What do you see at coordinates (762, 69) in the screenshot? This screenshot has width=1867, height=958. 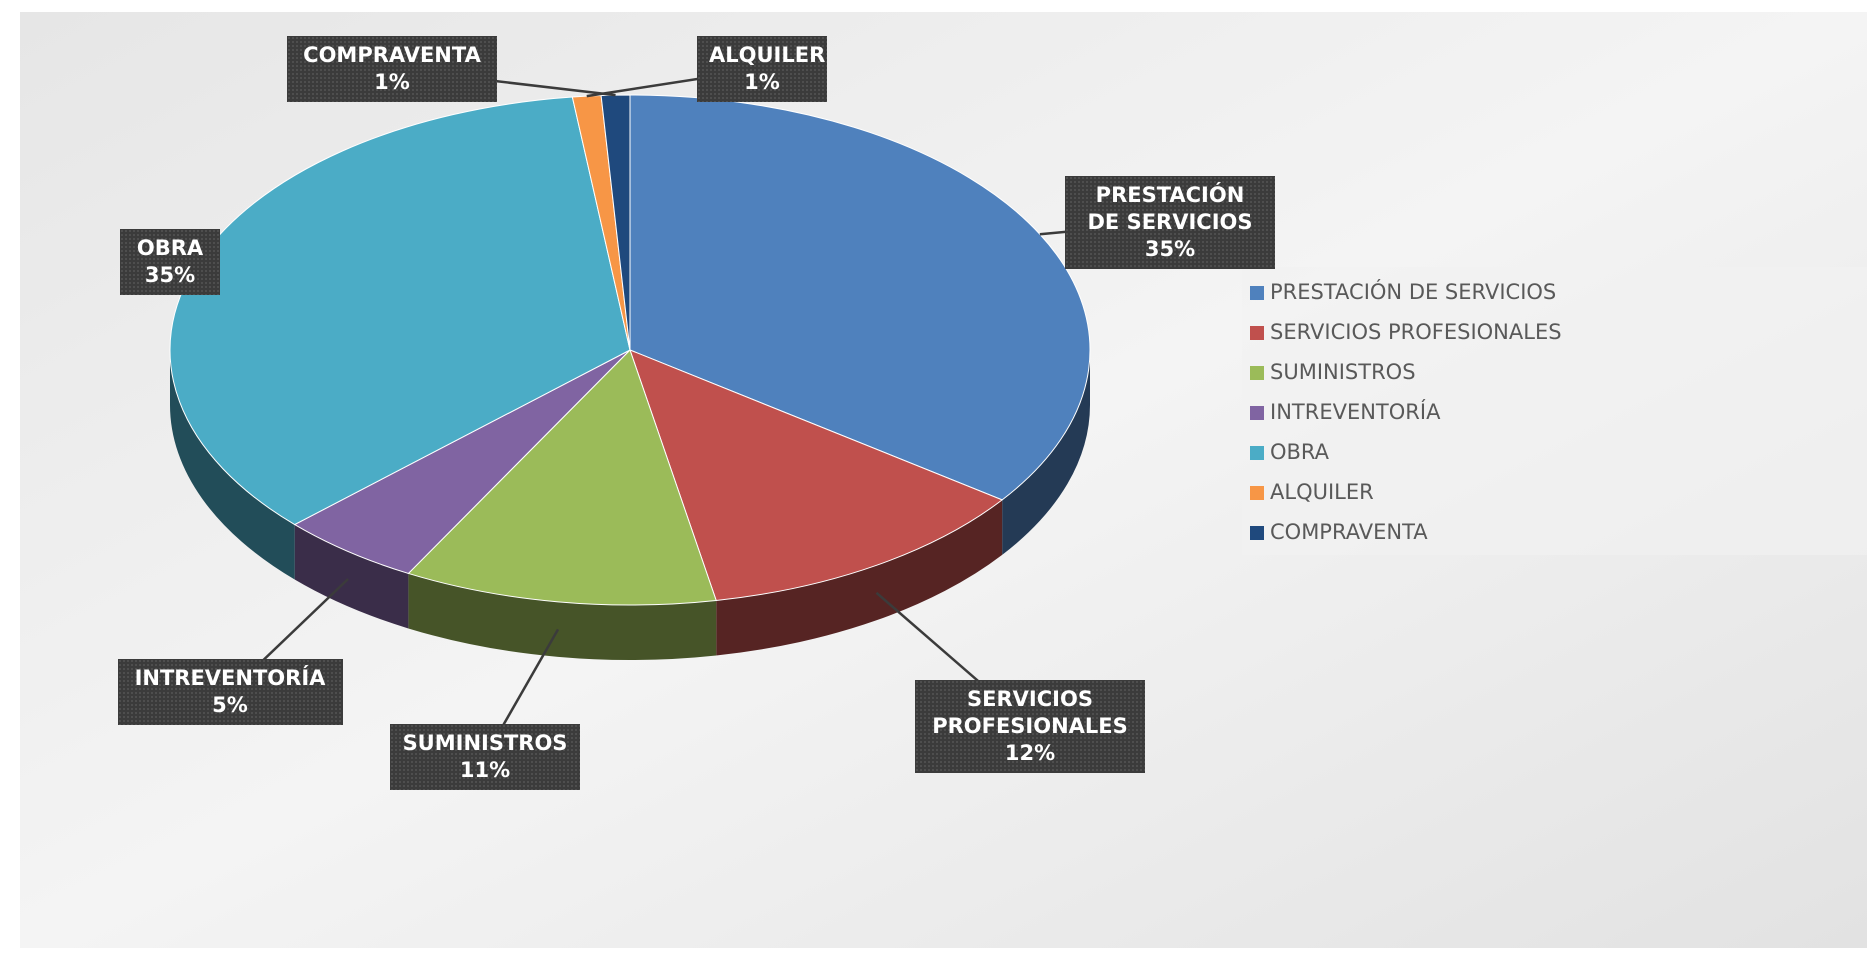 I see `data-label: ALQUILER 1%` at bounding box center [762, 69].